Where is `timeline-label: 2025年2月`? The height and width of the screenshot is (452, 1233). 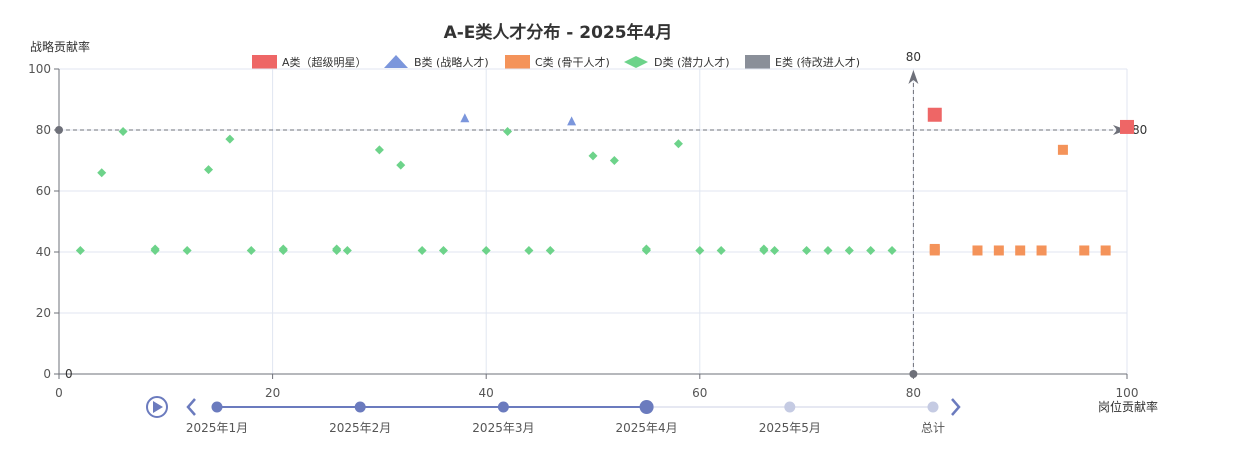 timeline-label: 2025年2月 is located at coordinates (360, 428).